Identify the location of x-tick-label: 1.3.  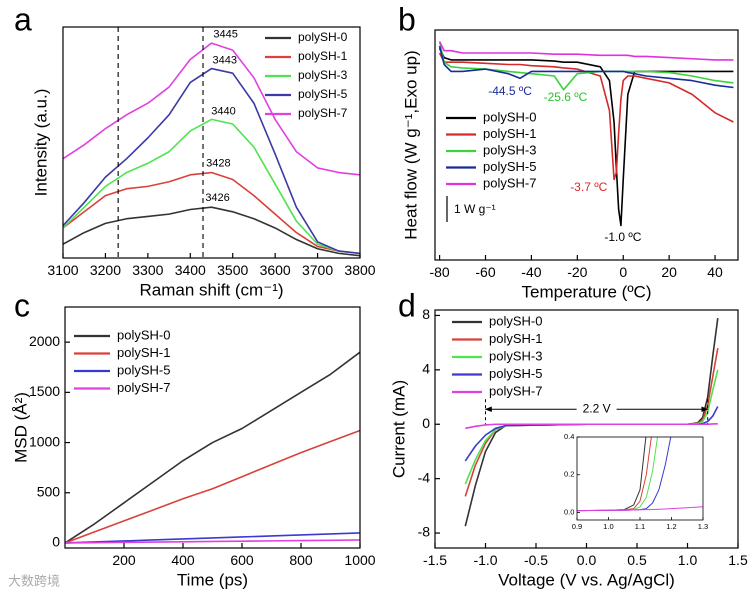
(703, 526).